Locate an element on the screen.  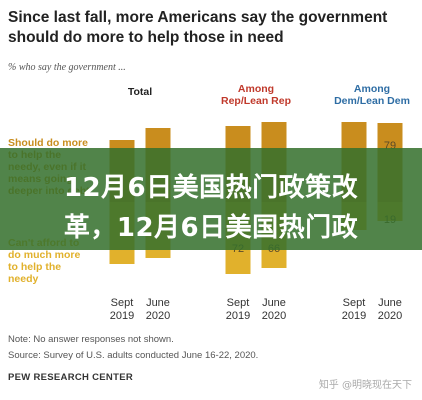
group-title: Dem/Lean Dem is located at coordinates (372, 101).